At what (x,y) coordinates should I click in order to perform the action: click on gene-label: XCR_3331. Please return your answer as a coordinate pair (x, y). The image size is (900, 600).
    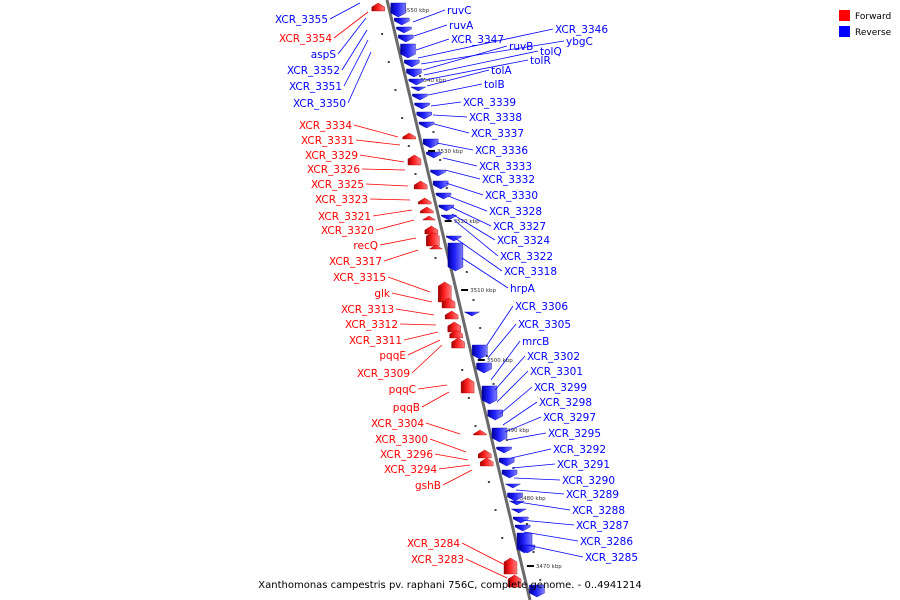
    Looking at the image, I should click on (327, 141).